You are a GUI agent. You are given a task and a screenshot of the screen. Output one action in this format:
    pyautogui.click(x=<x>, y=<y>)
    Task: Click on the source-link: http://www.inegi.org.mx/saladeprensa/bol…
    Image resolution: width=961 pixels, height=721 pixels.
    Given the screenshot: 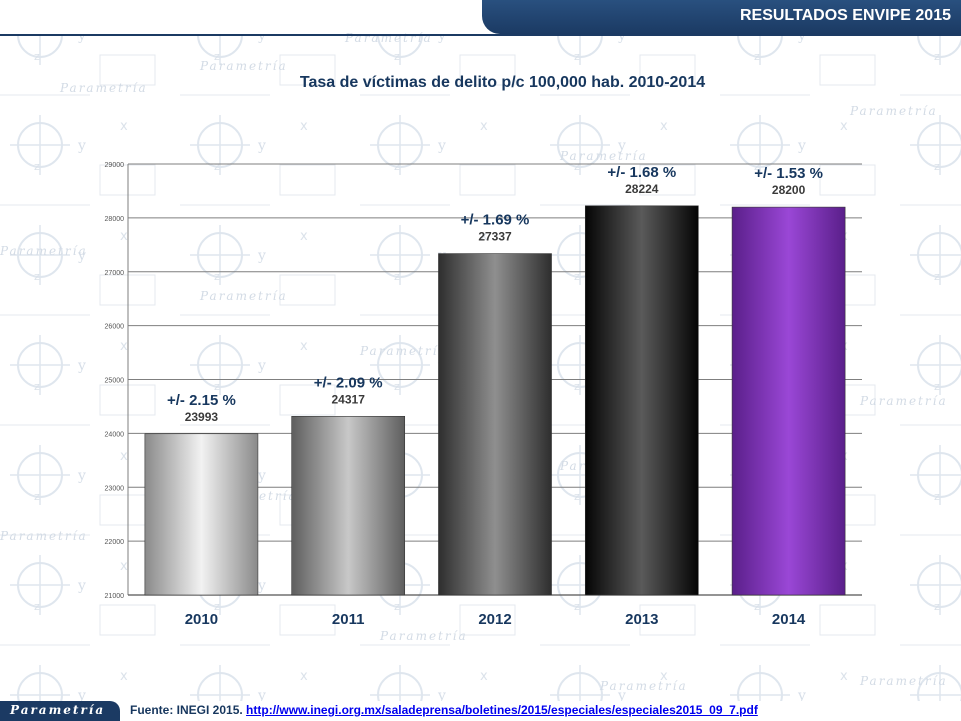 What is the action you would take?
    pyautogui.click(x=502, y=710)
    